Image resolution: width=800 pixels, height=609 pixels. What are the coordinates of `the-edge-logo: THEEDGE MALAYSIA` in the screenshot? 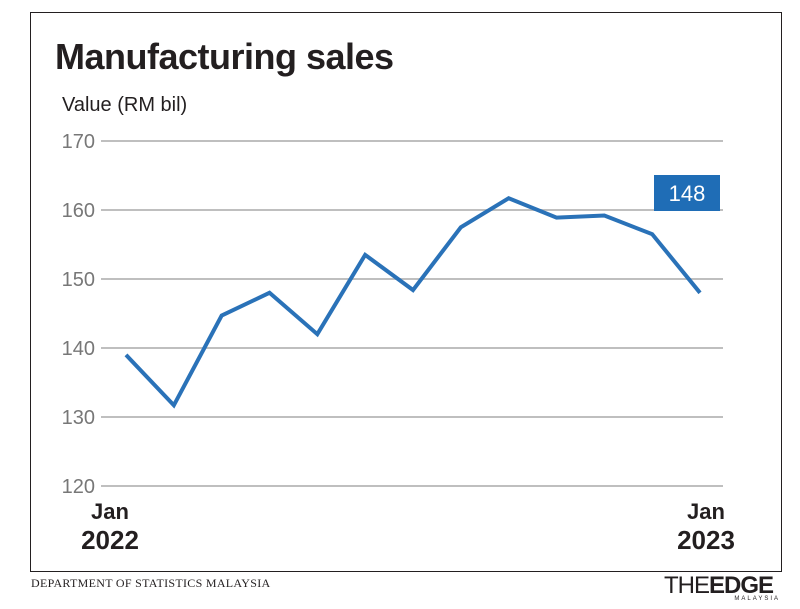 It's located at (723, 589).